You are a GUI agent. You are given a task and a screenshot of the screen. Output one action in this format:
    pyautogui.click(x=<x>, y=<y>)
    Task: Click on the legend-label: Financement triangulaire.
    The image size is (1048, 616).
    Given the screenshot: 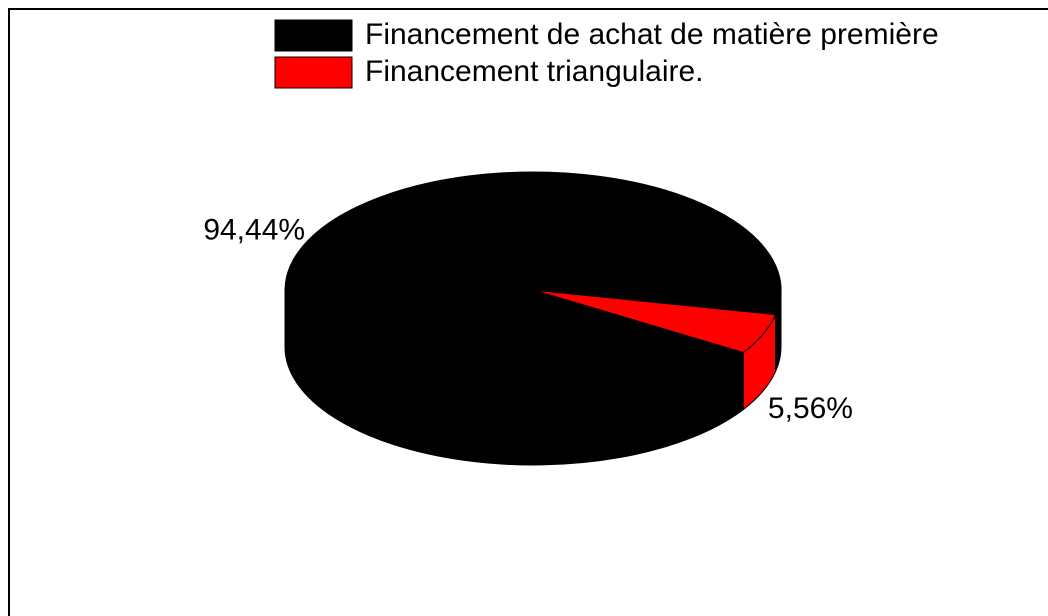 What is the action you would take?
    pyautogui.click(x=534, y=71)
    